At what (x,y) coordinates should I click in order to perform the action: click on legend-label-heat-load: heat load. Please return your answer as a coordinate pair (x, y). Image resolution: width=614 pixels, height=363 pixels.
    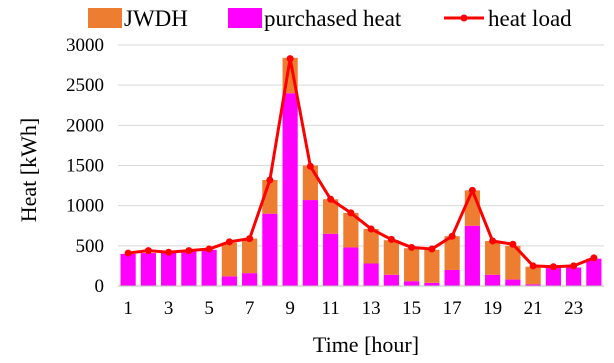
    Looking at the image, I should click on (530, 18).